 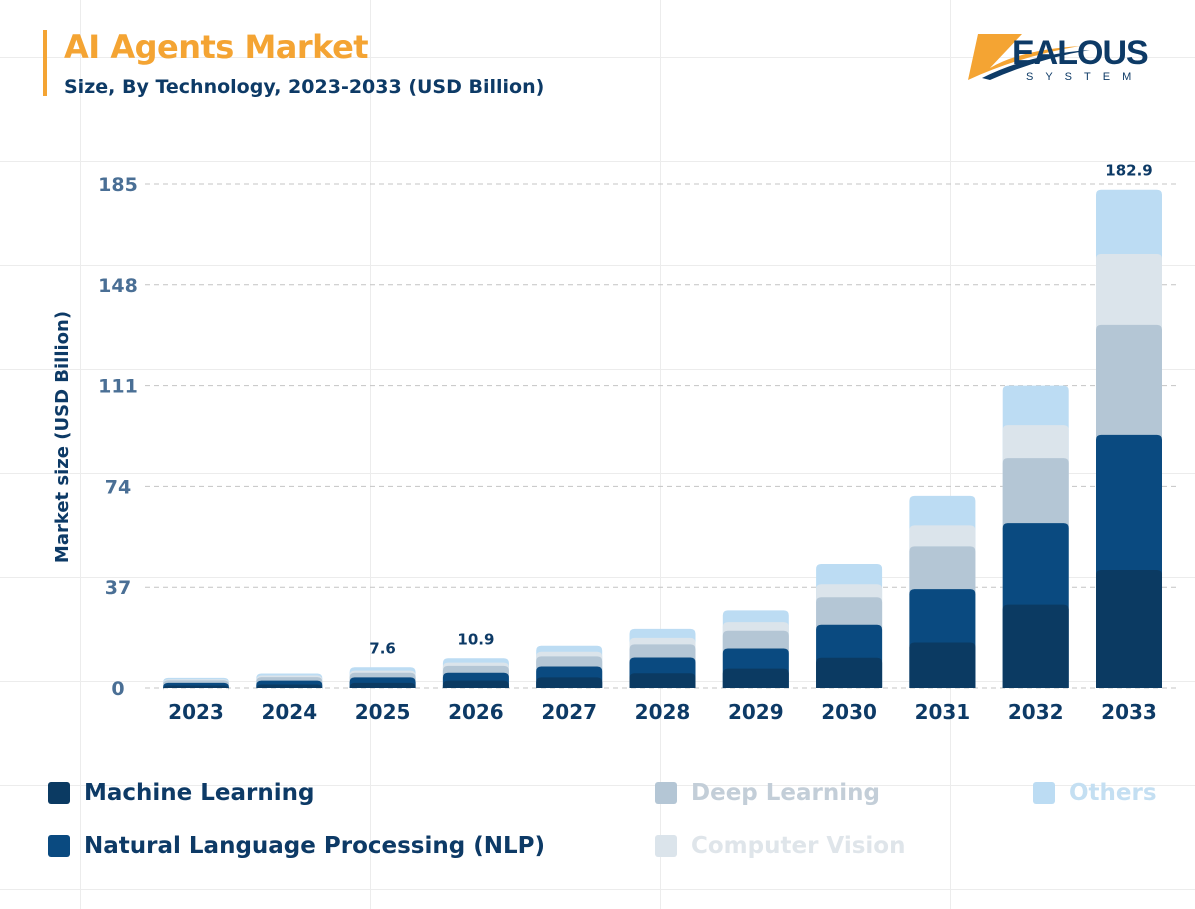 What do you see at coordinates (1129, 439) in the screenshot?
I see `bar-stack-2033` at bounding box center [1129, 439].